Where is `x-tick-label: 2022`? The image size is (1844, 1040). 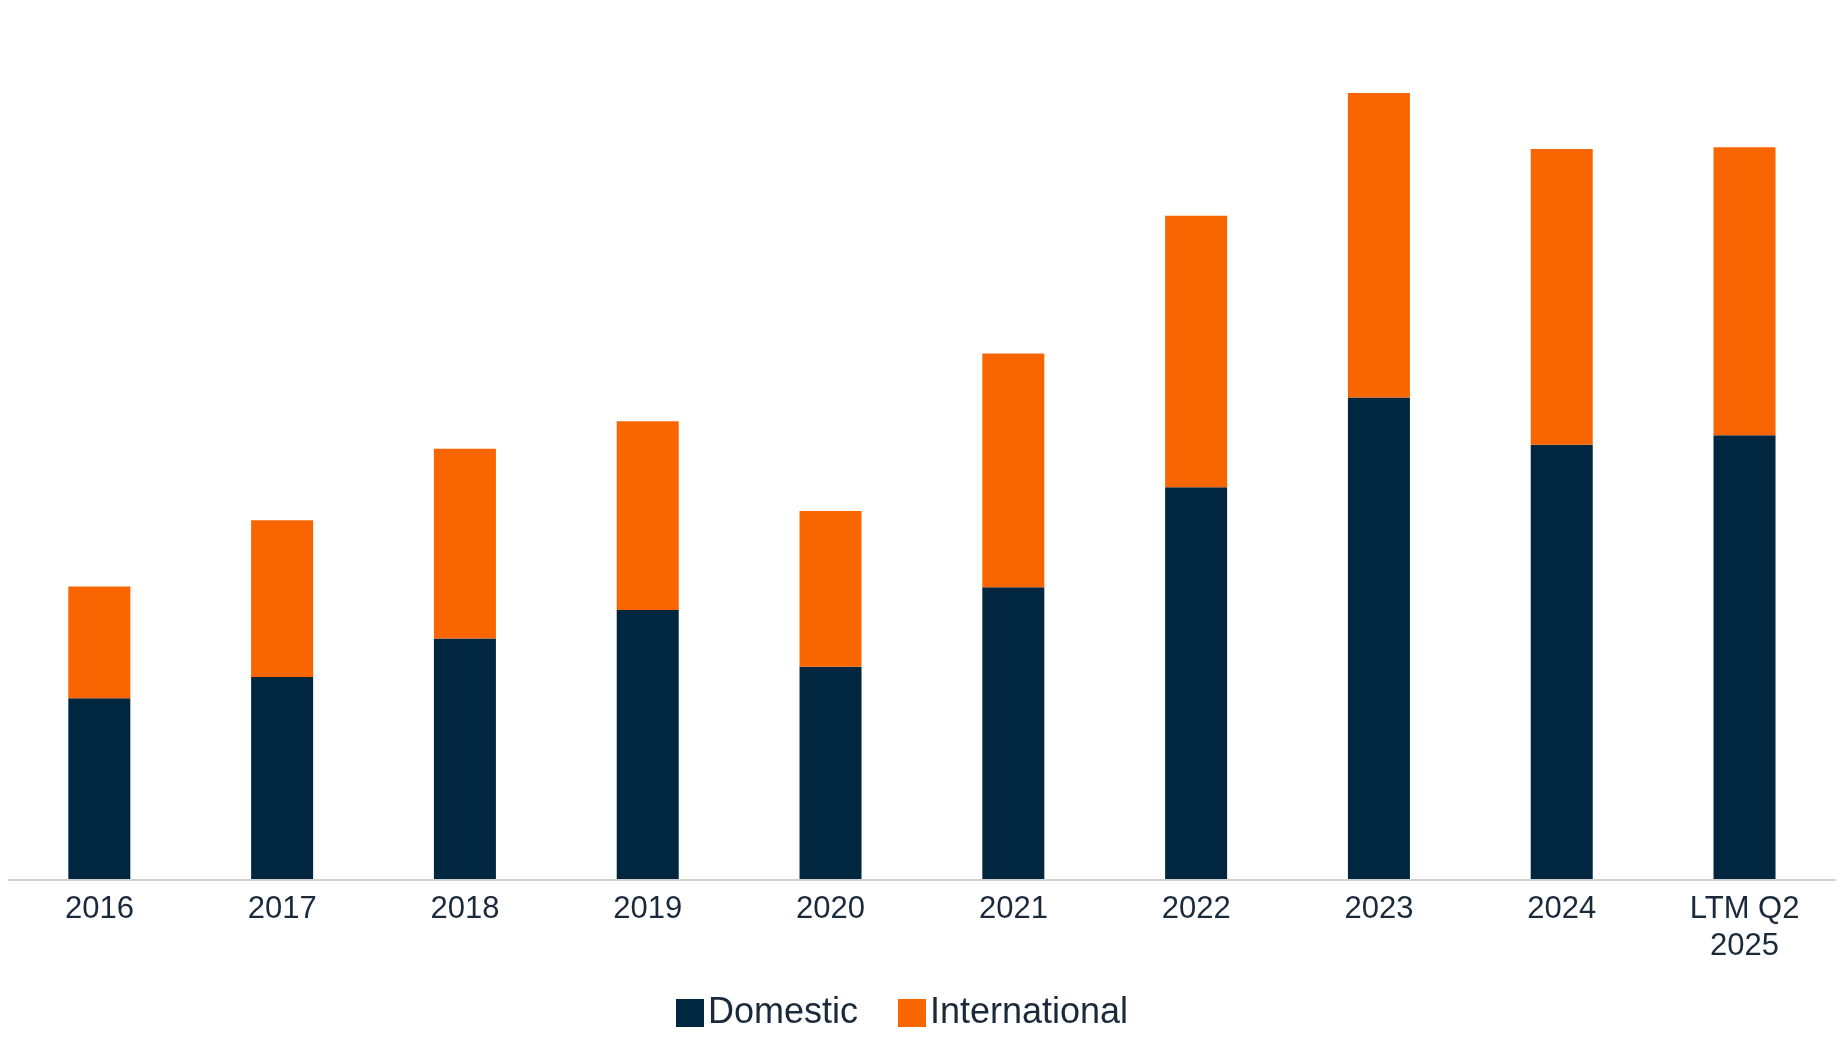 x-tick-label: 2022 is located at coordinates (1196, 907).